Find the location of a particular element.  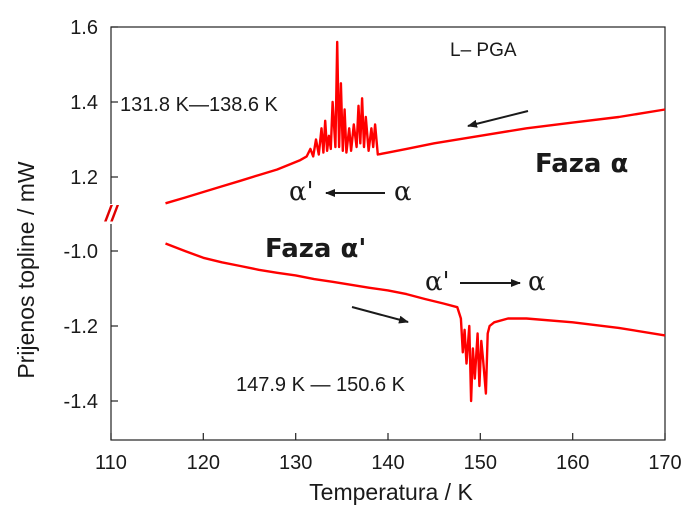

axis-break-mark: // is located at coordinates (112, 213).